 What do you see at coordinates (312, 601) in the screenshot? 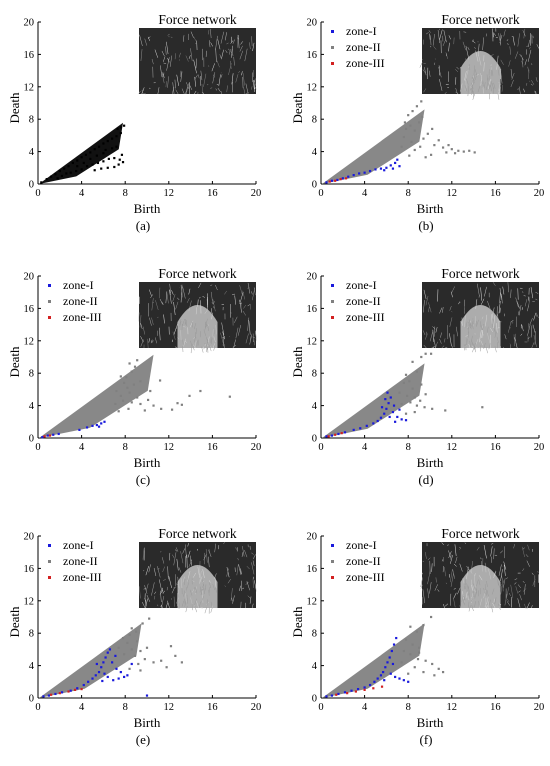
I see `y-tick-label: 12` at bounding box center [312, 601].